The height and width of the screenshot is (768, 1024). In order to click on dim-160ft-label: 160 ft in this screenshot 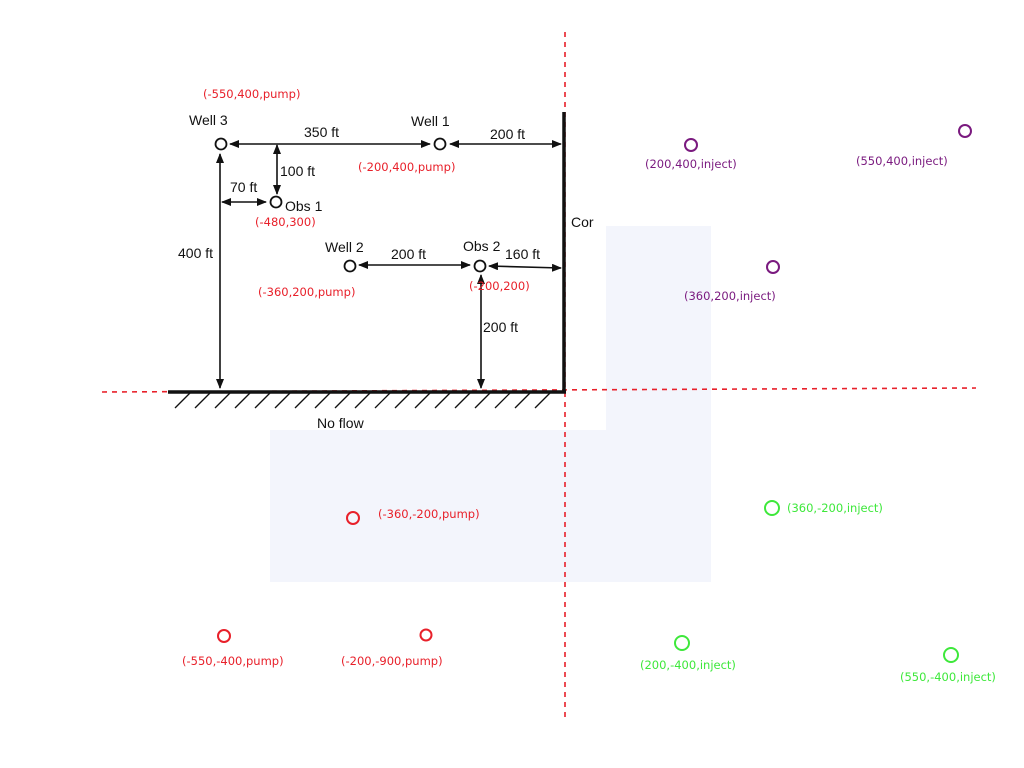, I will do `click(522, 254)`.